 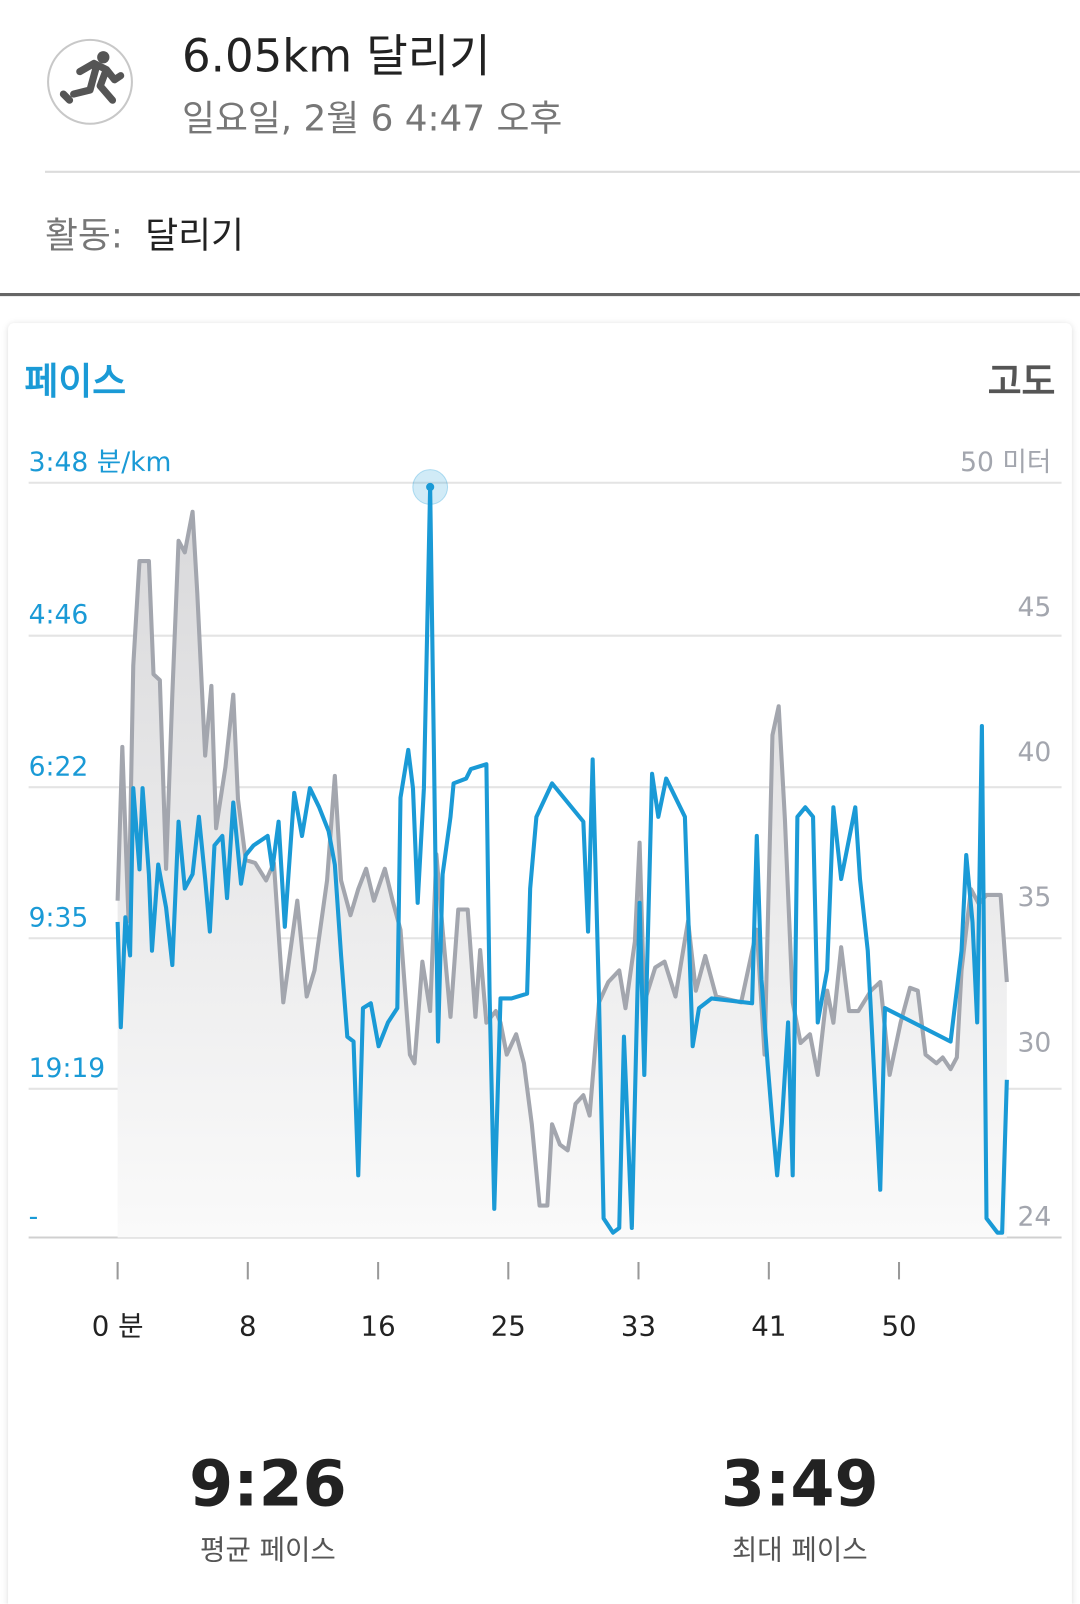 What do you see at coordinates (67, 1068) in the screenshot?
I see `y-tick-label: 19:19` at bounding box center [67, 1068].